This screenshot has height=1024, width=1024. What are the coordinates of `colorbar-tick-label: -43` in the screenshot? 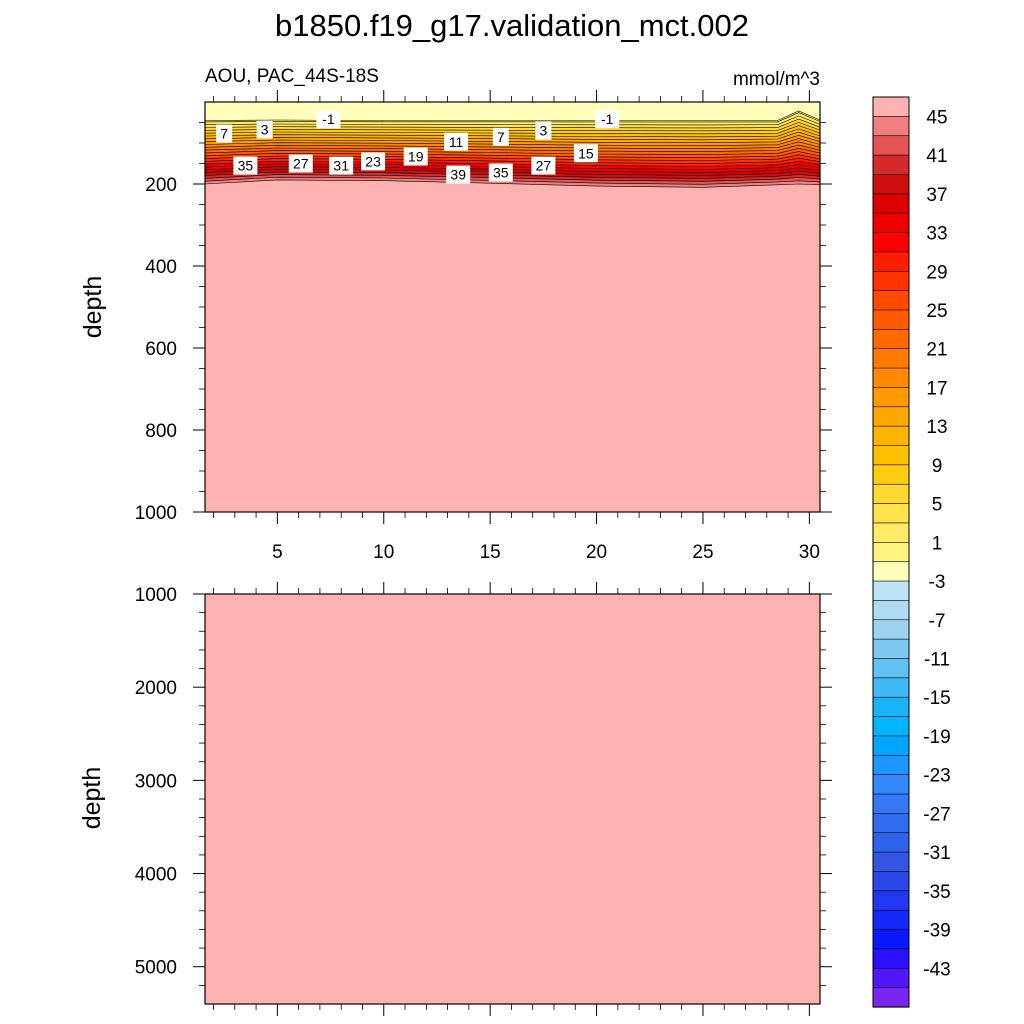 It's located at (936, 969).